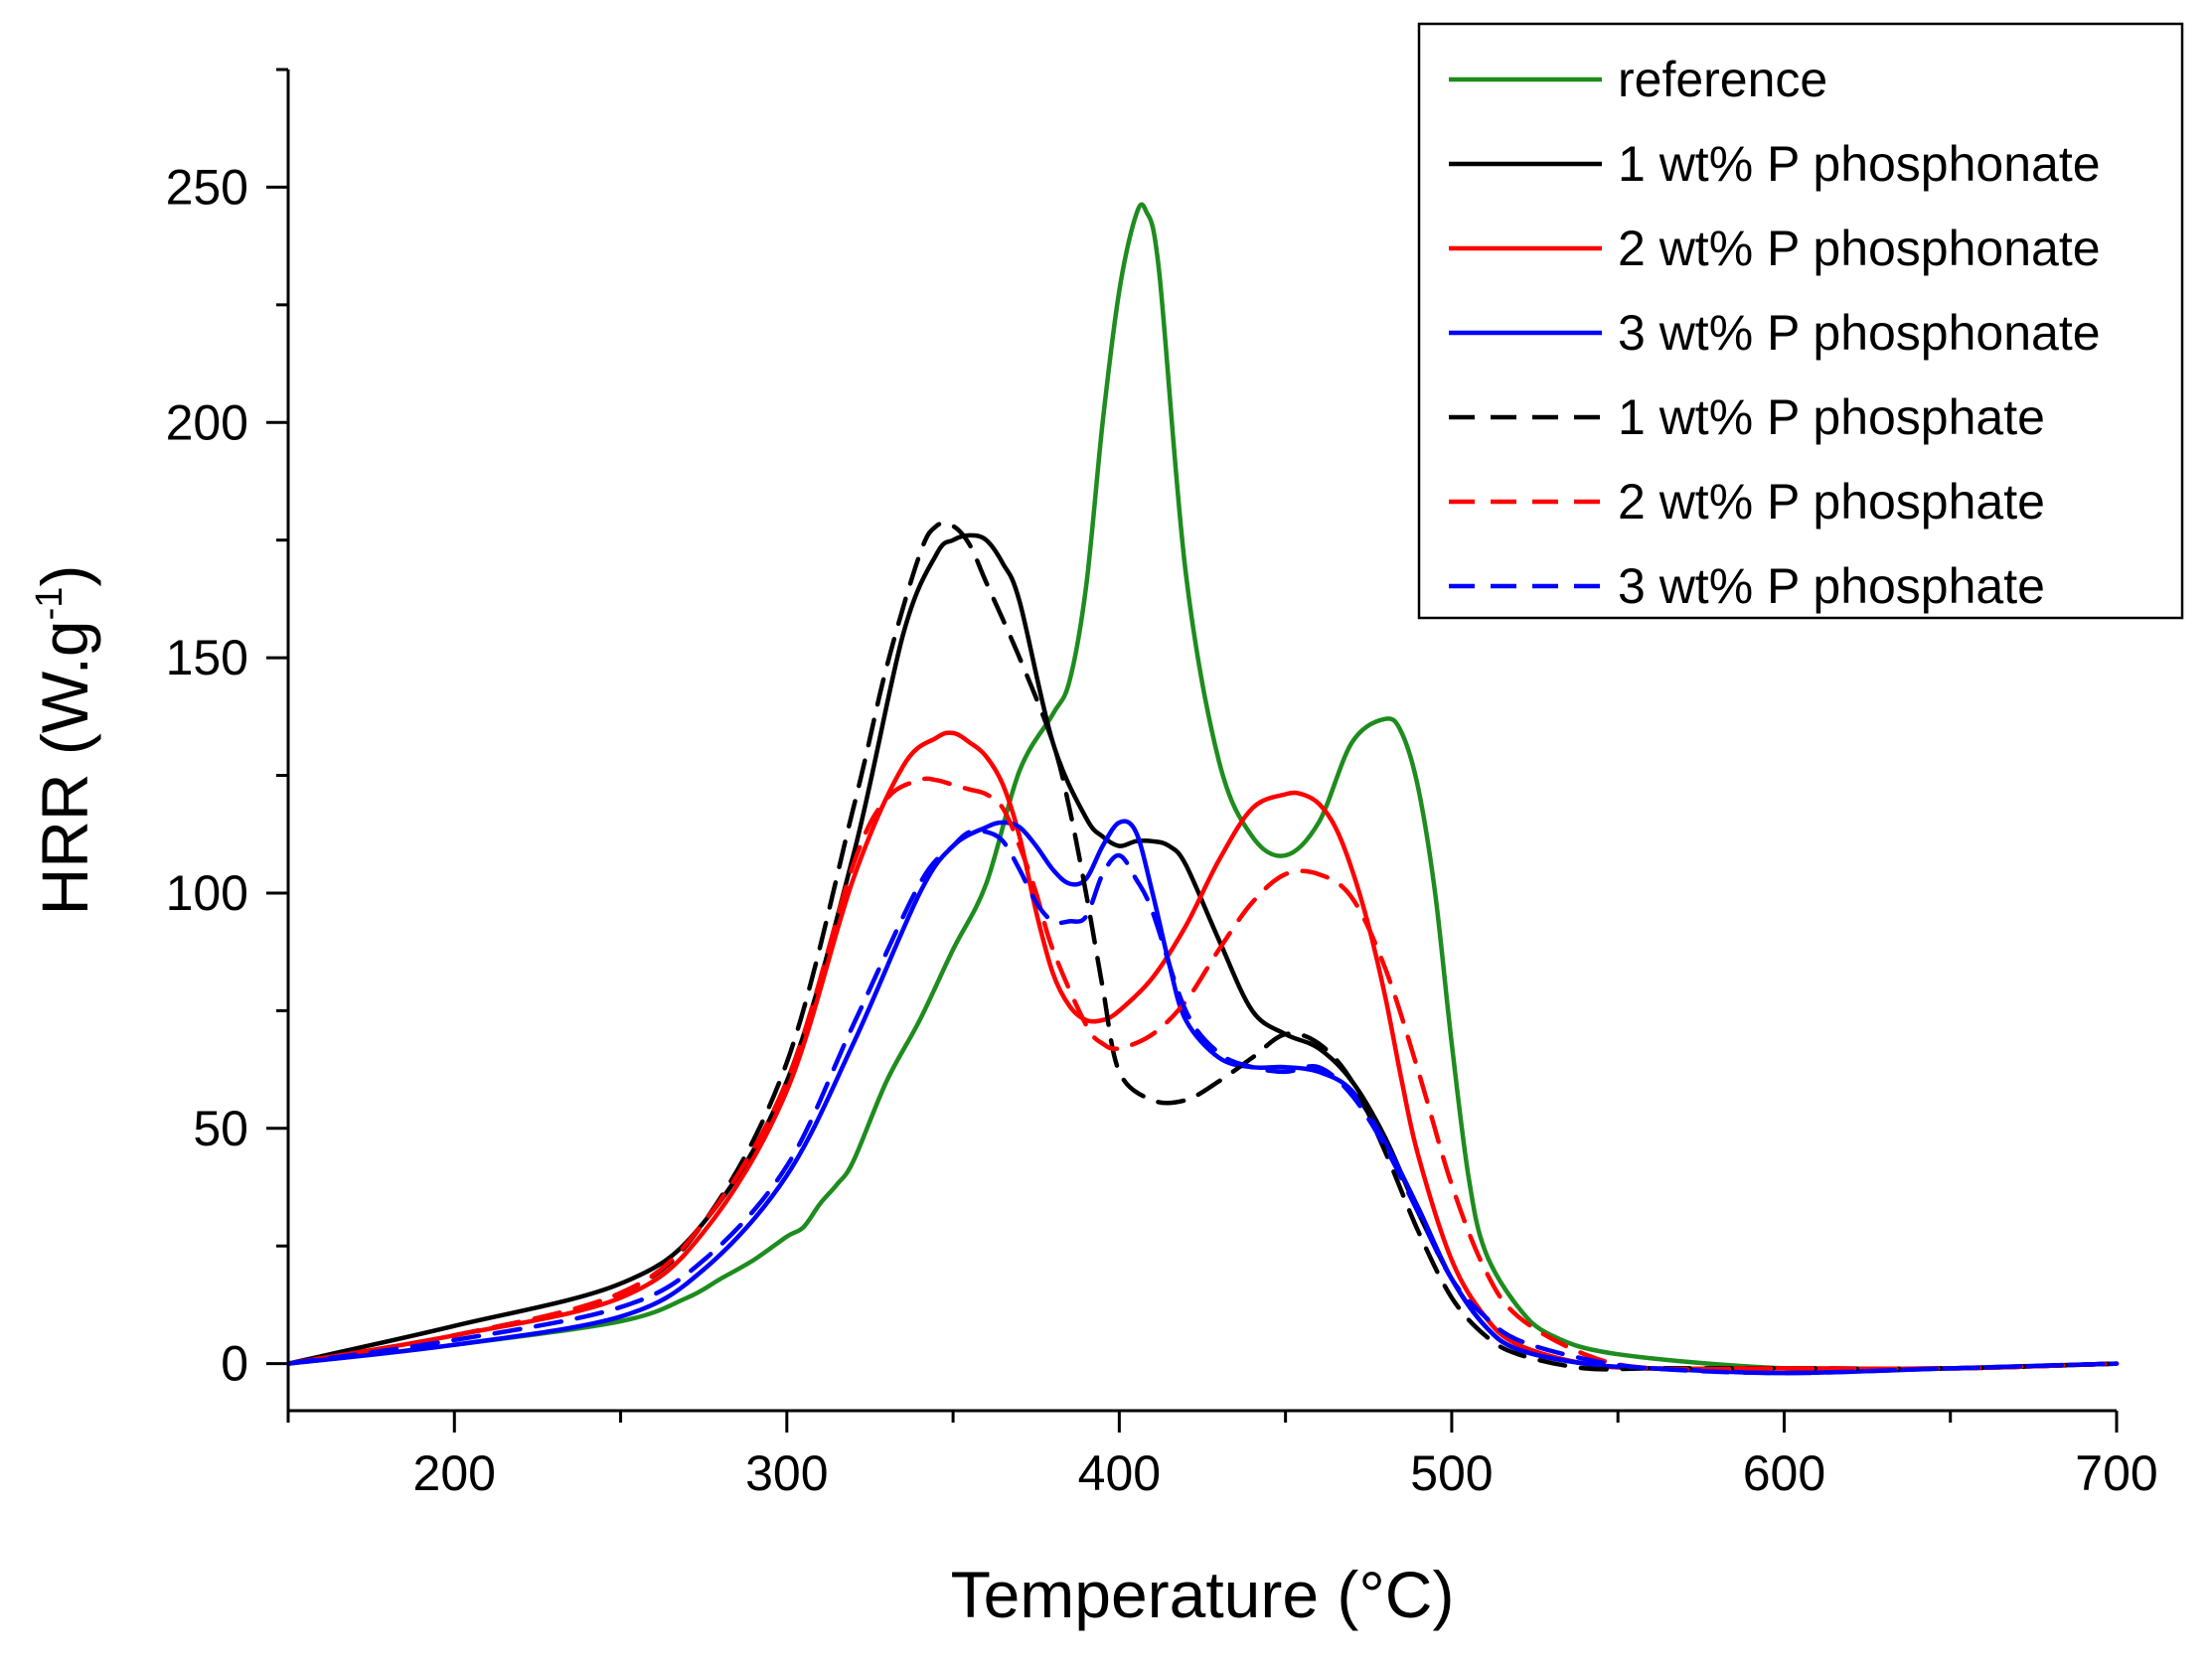  Describe the element at coordinates (234, 1364) in the screenshot. I see `y-tick-label: 0` at that location.